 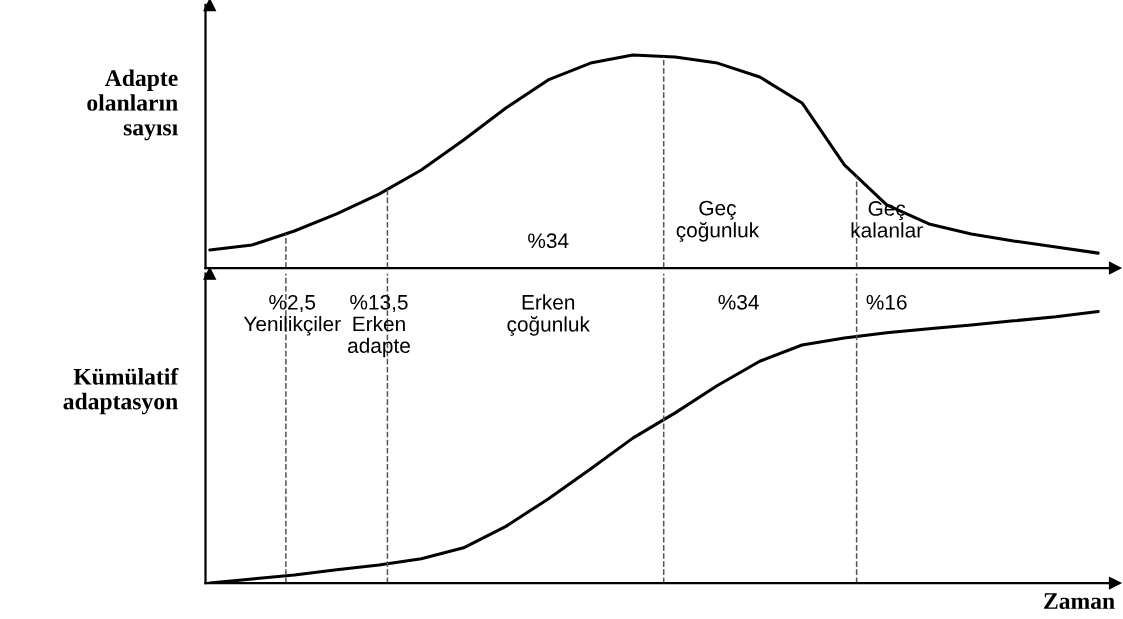 I want to click on annotation: %34, so click(x=548, y=241).